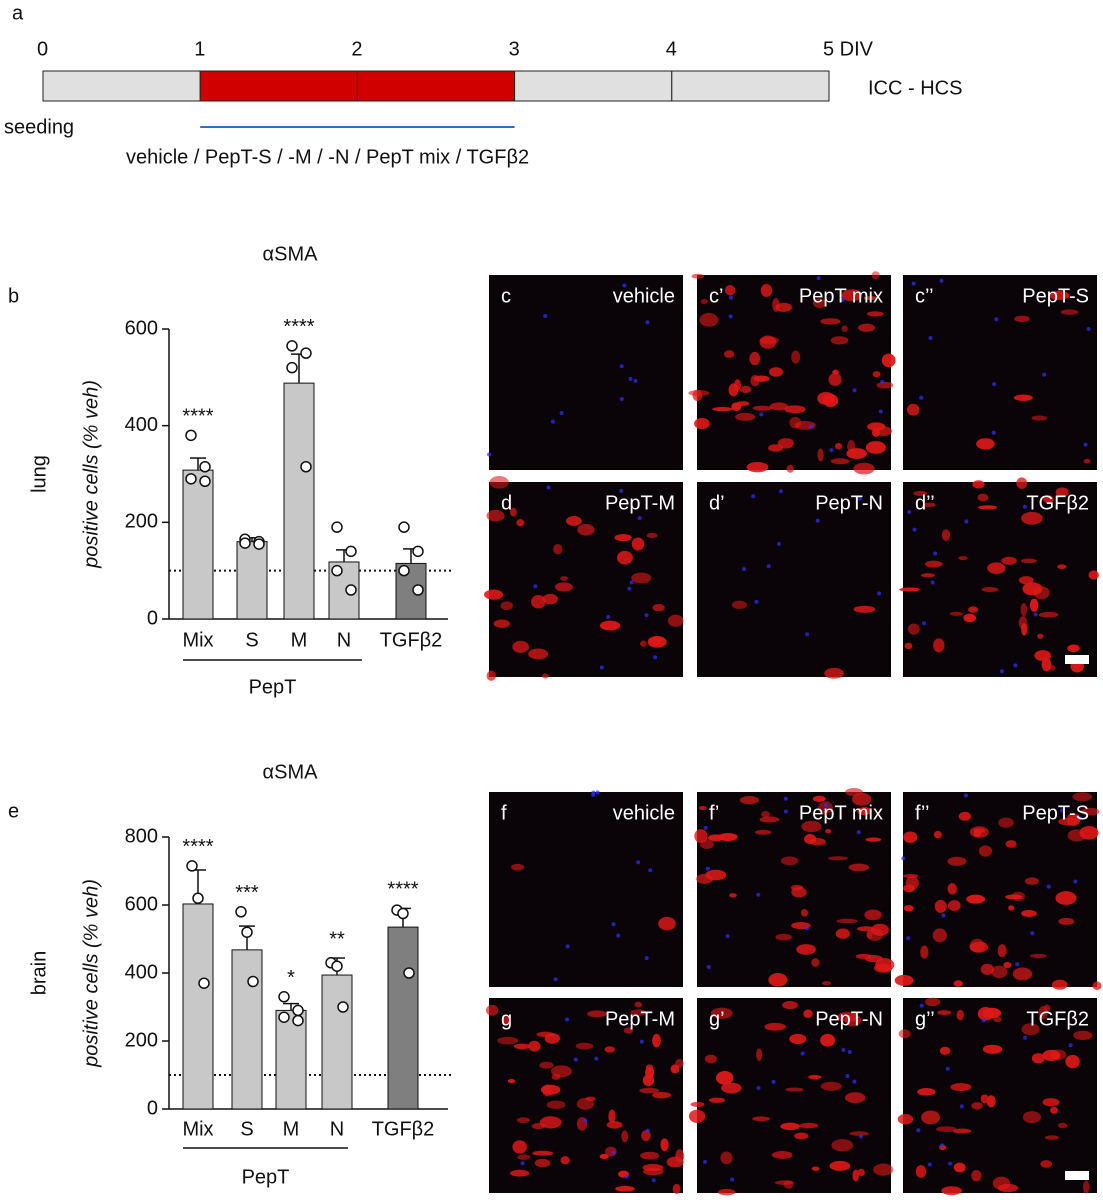 The height and width of the screenshot is (1200, 1103). I want to click on micrograph-label: PepT-S, so click(1055, 296).